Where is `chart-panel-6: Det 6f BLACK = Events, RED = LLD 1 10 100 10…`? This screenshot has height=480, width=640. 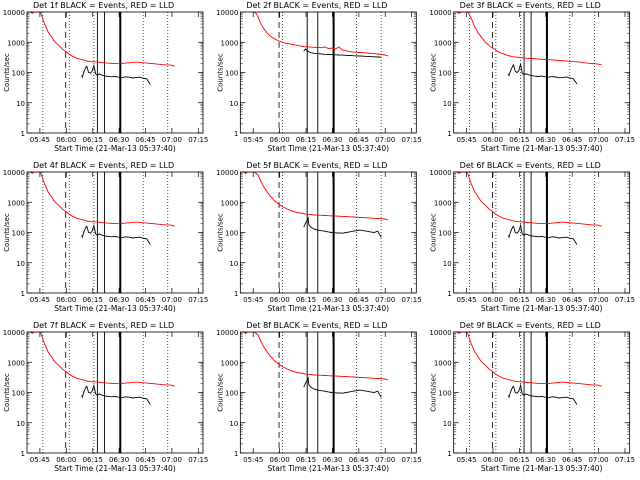
chart-panel-6: Det 6f BLACK = Events, RED = LLD 1 10 100 10… is located at coordinates (532, 237).